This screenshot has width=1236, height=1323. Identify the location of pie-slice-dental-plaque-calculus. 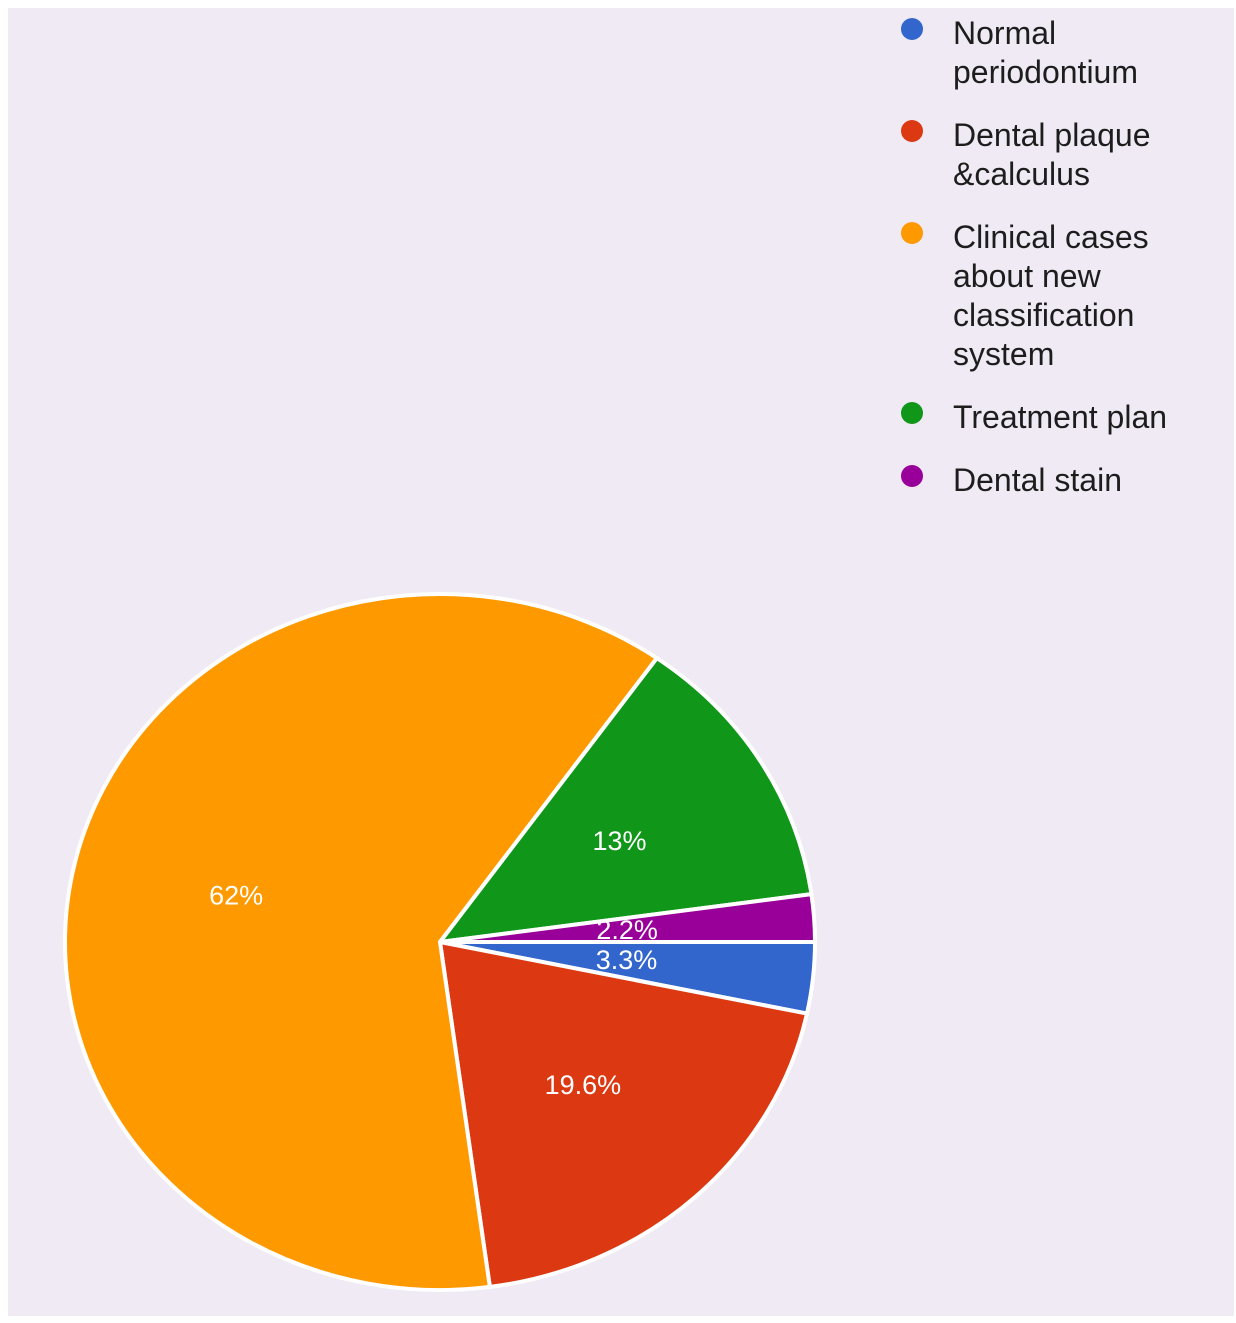
(623, 1114).